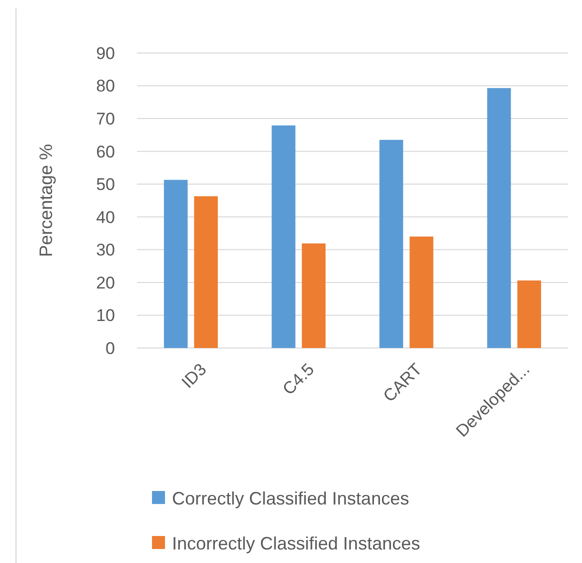  Describe the element at coordinates (105, 316) in the screenshot. I see `y-tick-label: 10` at that location.